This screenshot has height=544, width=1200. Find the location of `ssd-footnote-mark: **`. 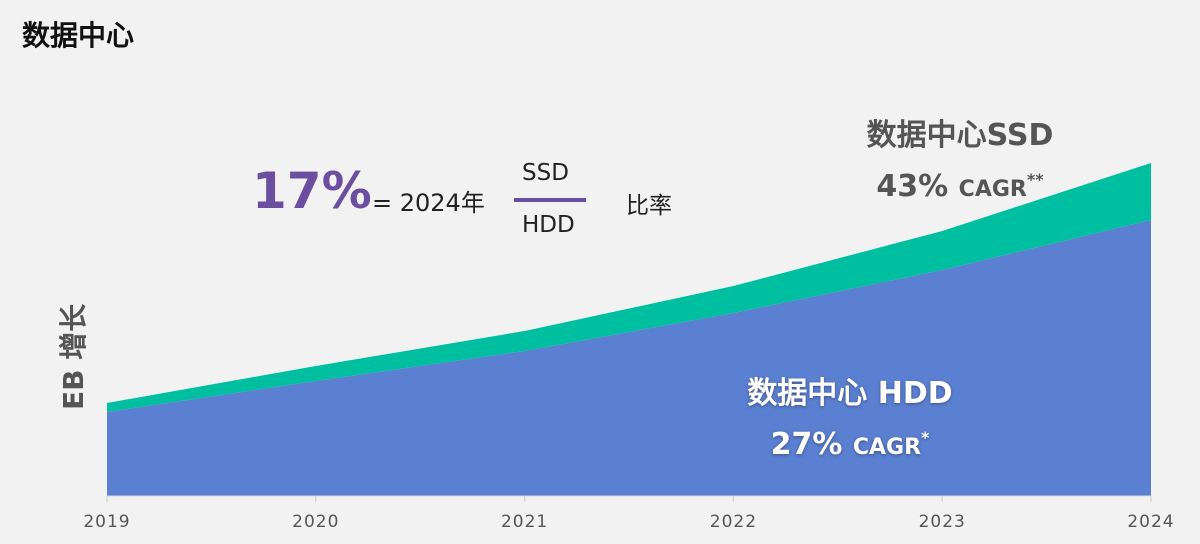

ssd-footnote-mark: ** is located at coordinates (1035, 179).